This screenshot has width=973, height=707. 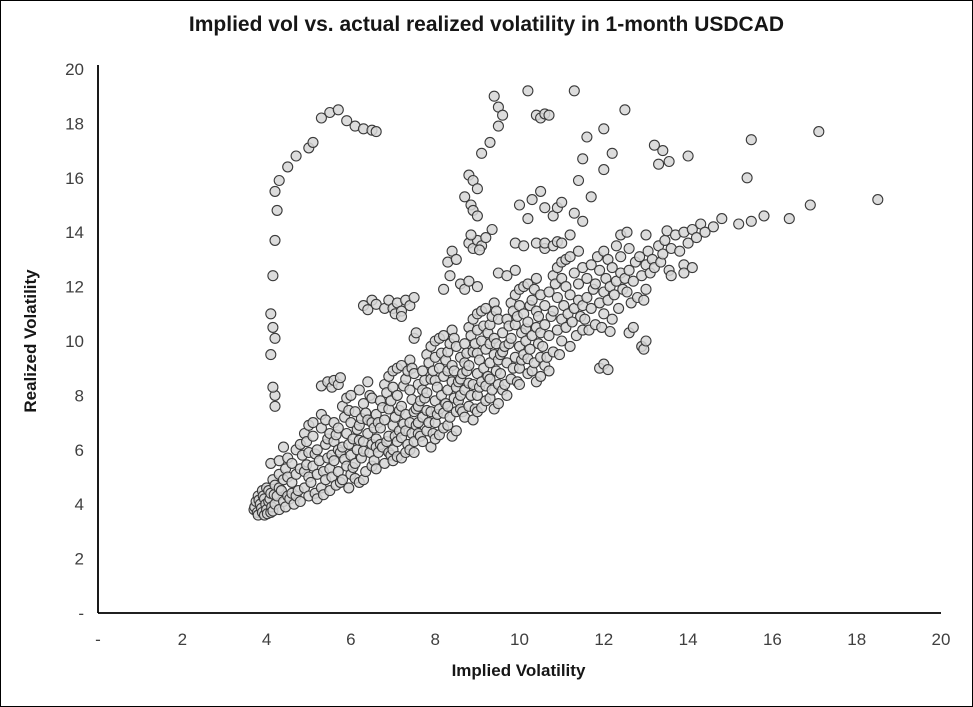 What do you see at coordinates (688, 639) in the screenshot?
I see `x-tick-label: 14` at bounding box center [688, 639].